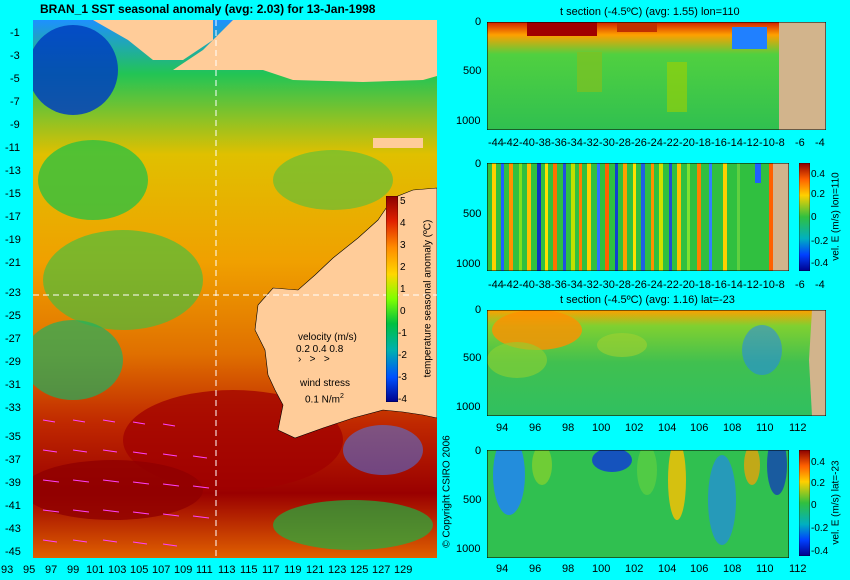 This screenshot has height=580, width=850. I want to click on colorbar-tick: -3, so click(402, 377).